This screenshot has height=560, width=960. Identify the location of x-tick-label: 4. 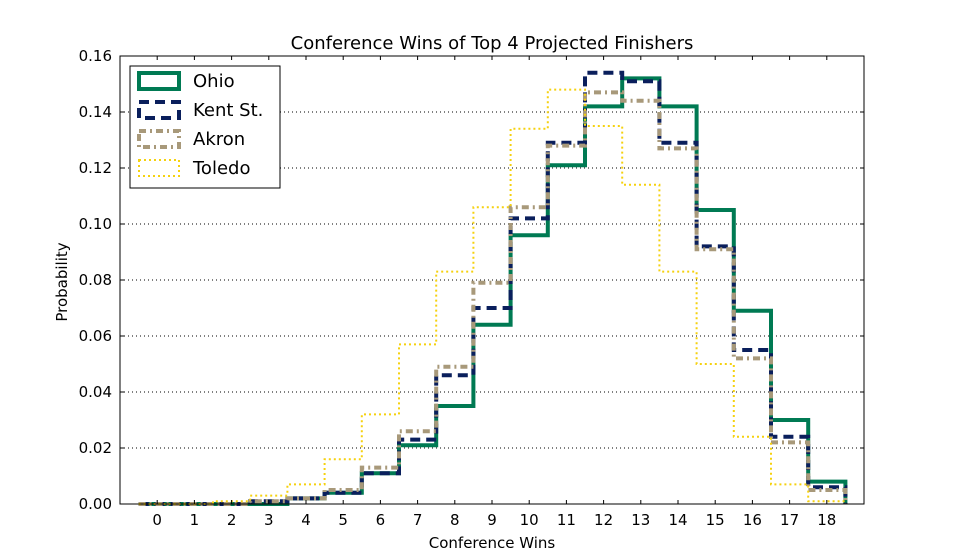
(306, 520).